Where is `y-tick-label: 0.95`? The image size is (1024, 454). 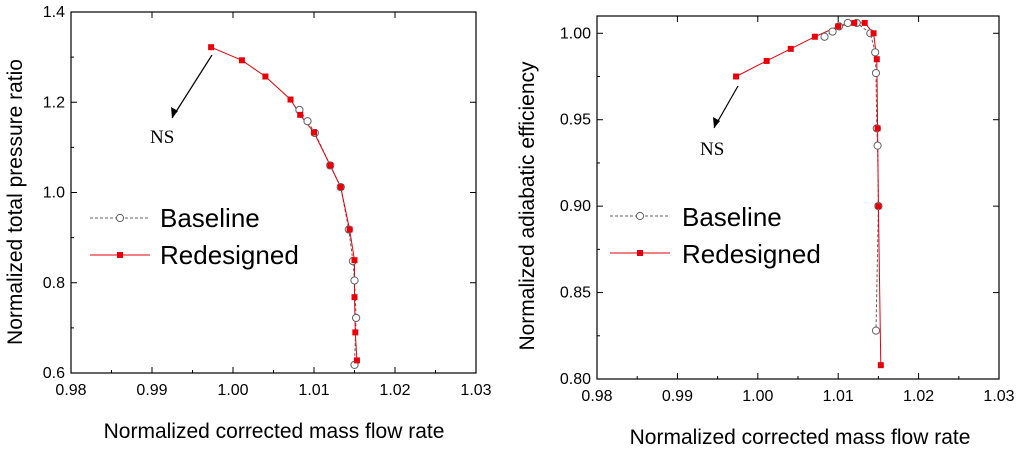 y-tick-label: 0.95 is located at coordinates (575, 120).